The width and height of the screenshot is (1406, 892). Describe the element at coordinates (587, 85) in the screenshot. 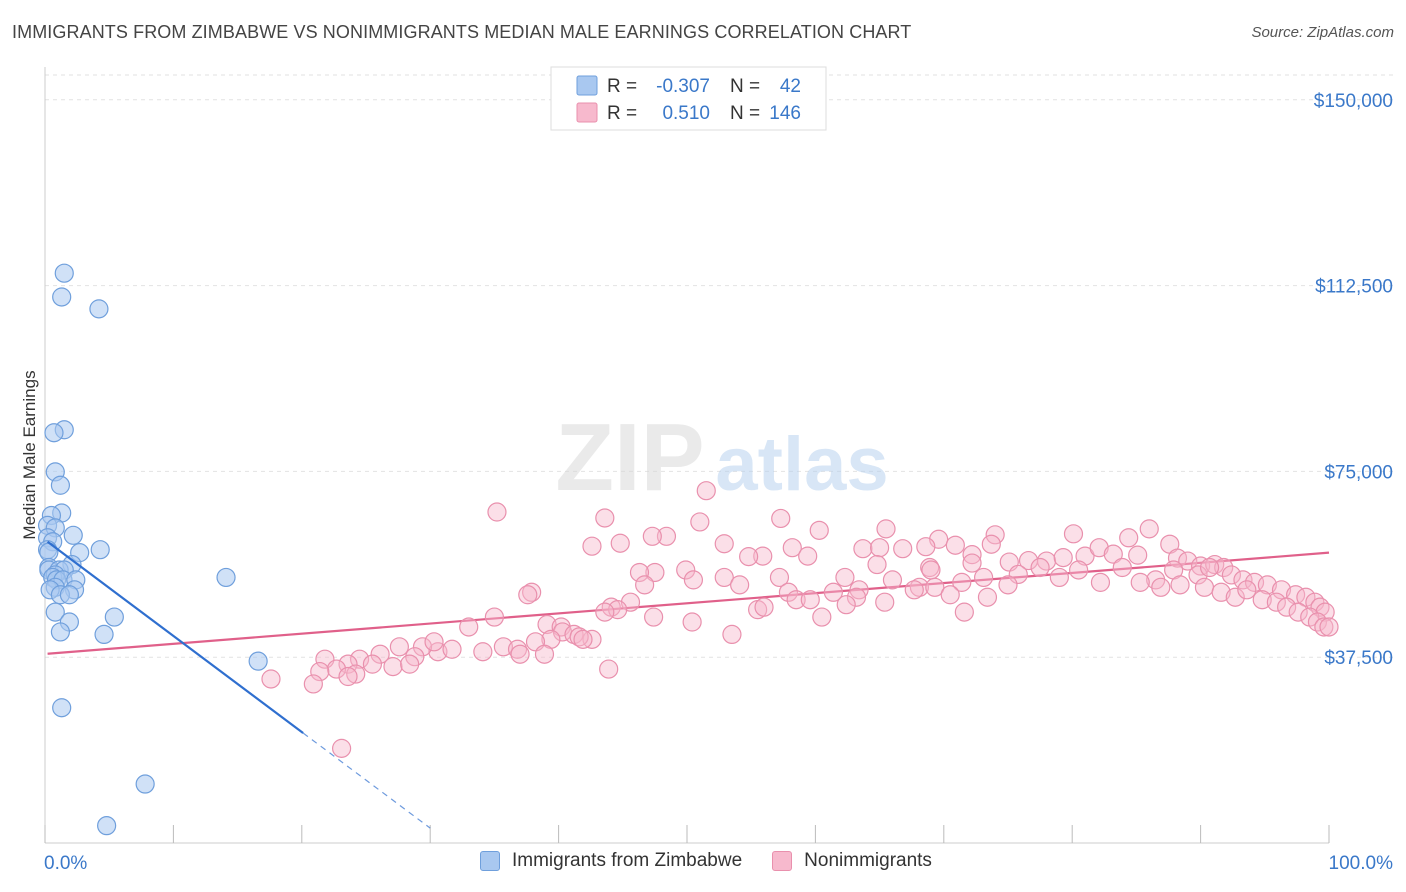

I see `stats-swatch-blue` at that location.